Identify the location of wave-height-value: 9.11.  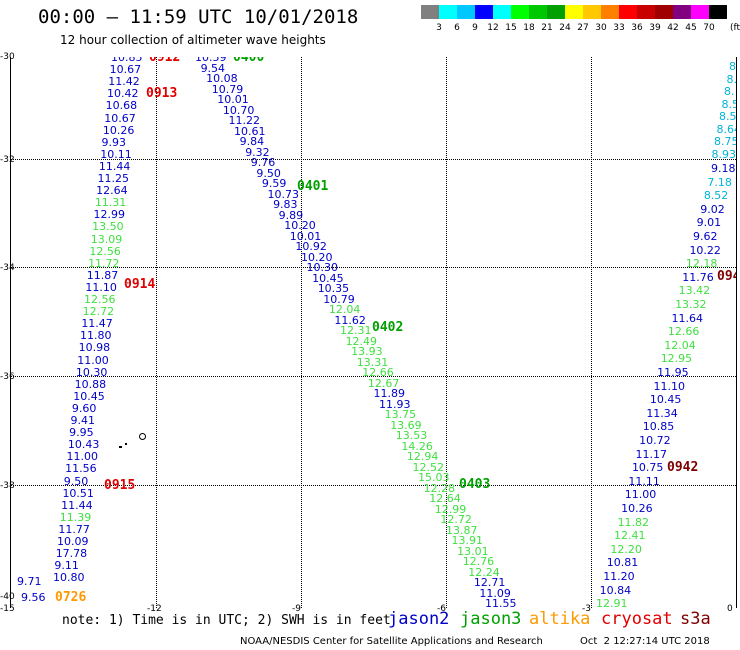
(66, 566).